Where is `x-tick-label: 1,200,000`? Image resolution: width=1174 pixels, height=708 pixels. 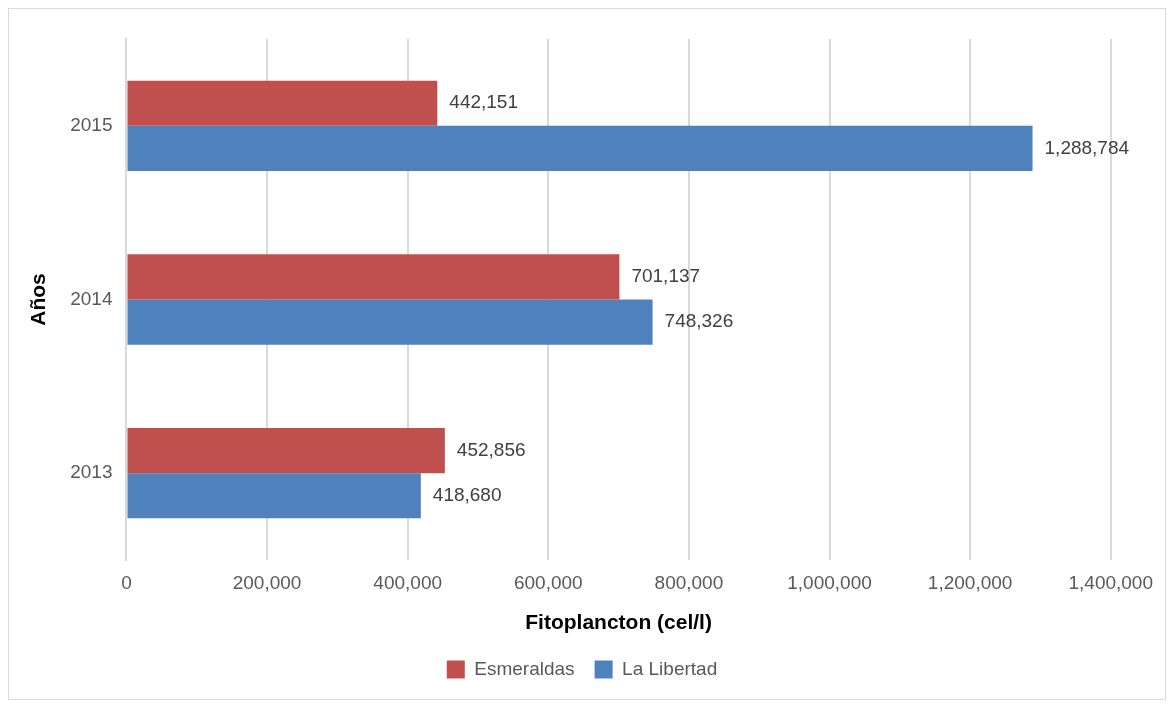
x-tick-label: 1,200,000 is located at coordinates (970, 582).